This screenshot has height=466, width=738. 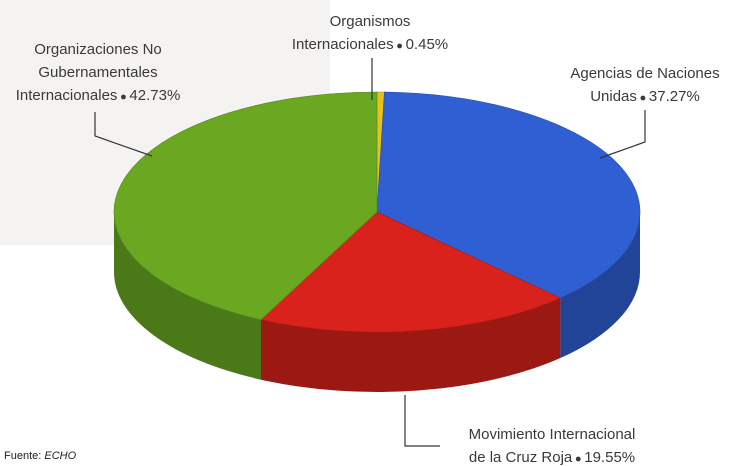 What do you see at coordinates (370, 21) in the screenshot?
I see `category-label: Organismos` at bounding box center [370, 21].